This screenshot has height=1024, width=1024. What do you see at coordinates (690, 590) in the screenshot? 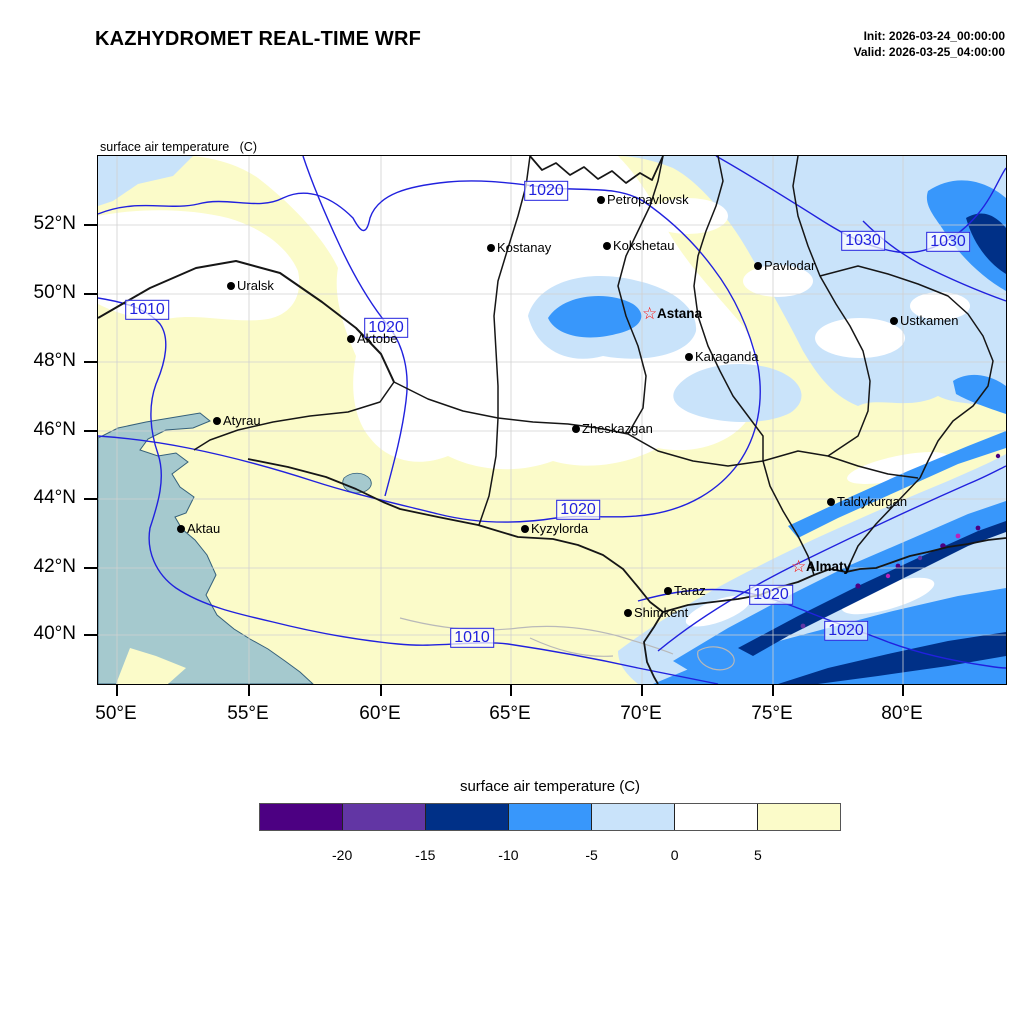
I see `city-label: Taraz` at bounding box center [690, 590].